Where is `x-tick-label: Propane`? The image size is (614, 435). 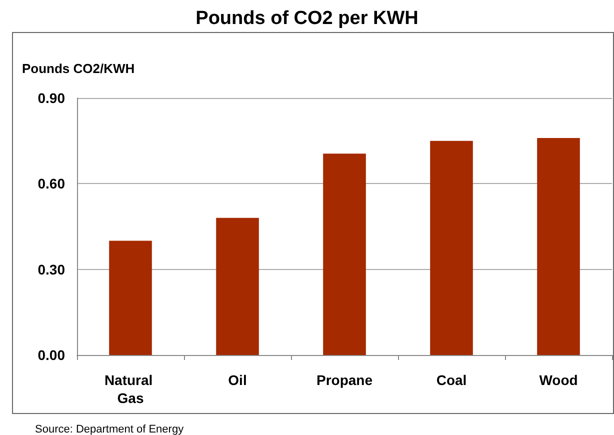 x-tick-label: Propane is located at coordinates (344, 380).